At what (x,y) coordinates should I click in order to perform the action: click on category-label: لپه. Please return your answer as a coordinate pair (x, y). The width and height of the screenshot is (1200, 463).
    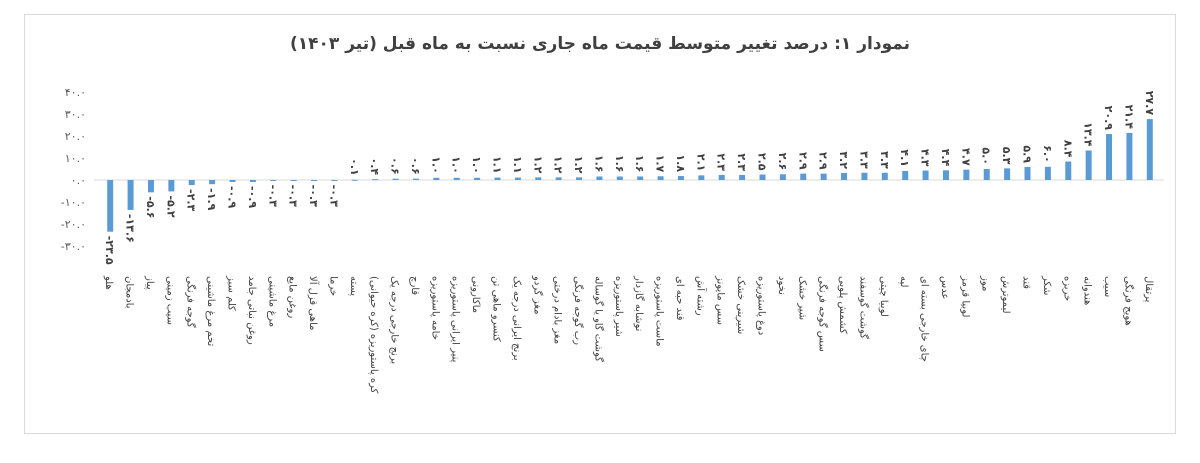
    Looking at the image, I should click on (903, 281).